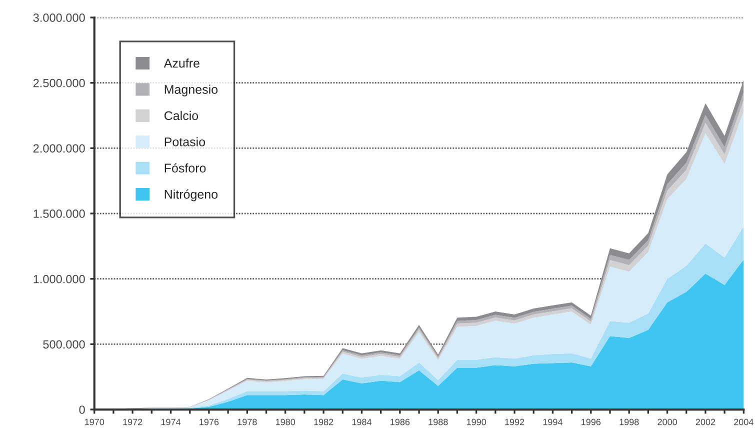  Describe the element at coordinates (82, 410) in the screenshot. I see `y-tick-label: 0` at that location.